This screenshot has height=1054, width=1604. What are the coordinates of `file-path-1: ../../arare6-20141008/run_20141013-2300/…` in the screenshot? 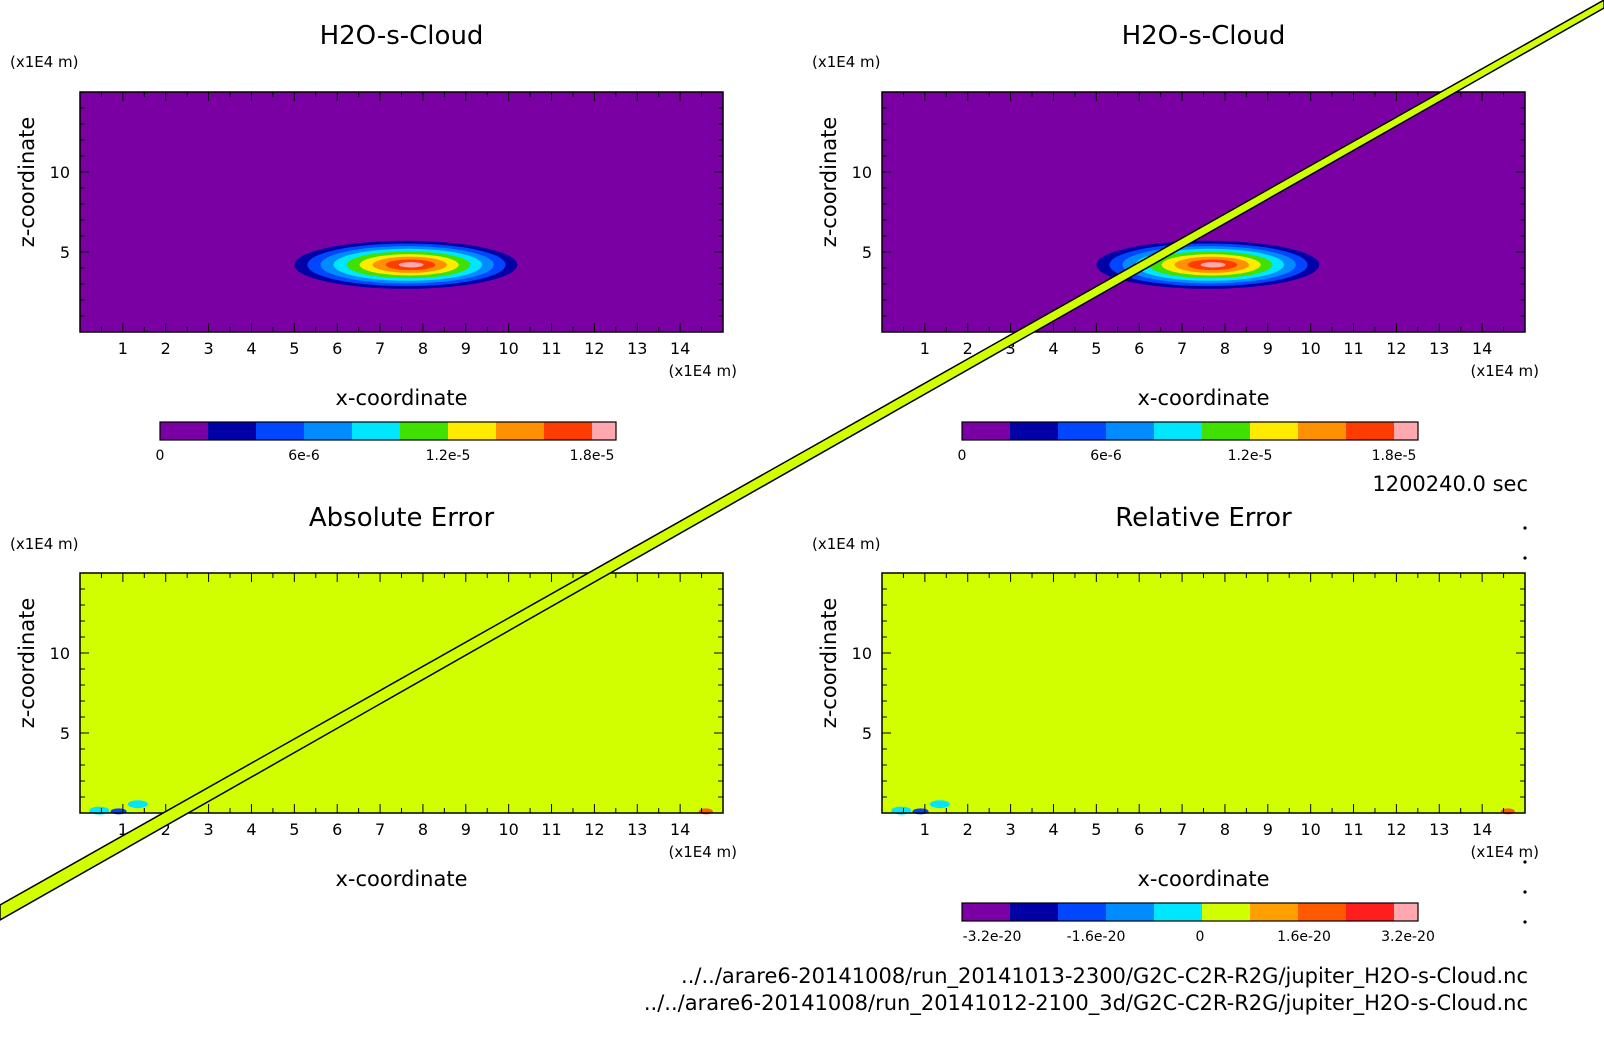 It's located at (1104, 976).